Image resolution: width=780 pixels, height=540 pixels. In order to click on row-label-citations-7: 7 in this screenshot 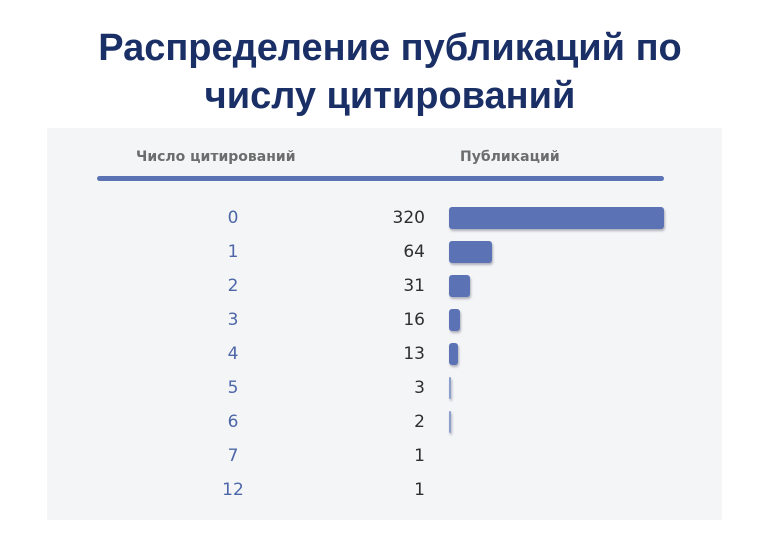, I will do `click(233, 456)`.